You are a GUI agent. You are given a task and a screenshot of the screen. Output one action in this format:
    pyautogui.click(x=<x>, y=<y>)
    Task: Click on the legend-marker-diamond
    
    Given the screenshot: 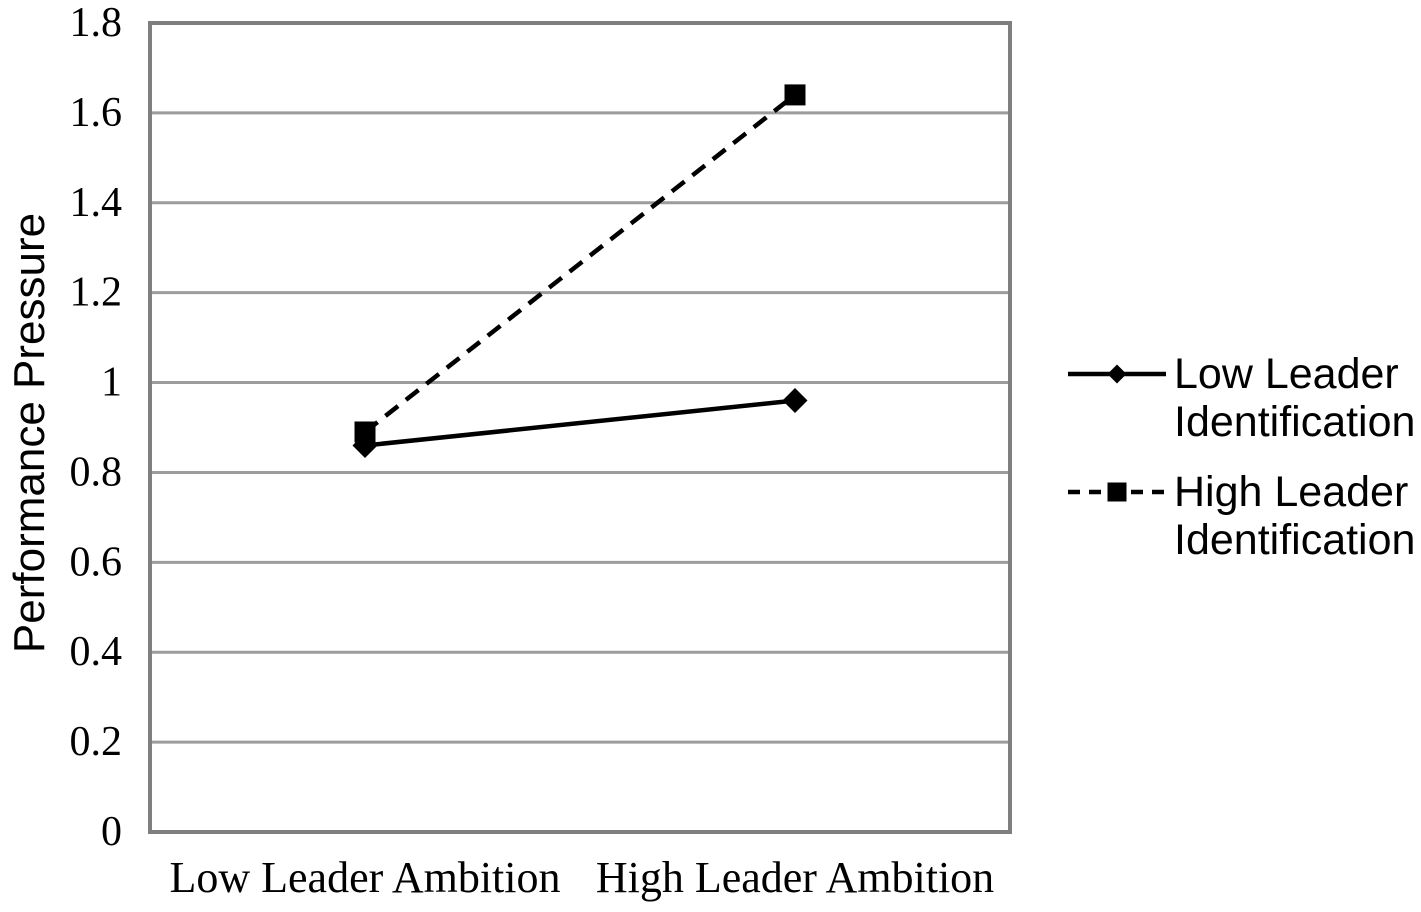 What is the action you would take?
    pyautogui.click(x=1117, y=374)
    